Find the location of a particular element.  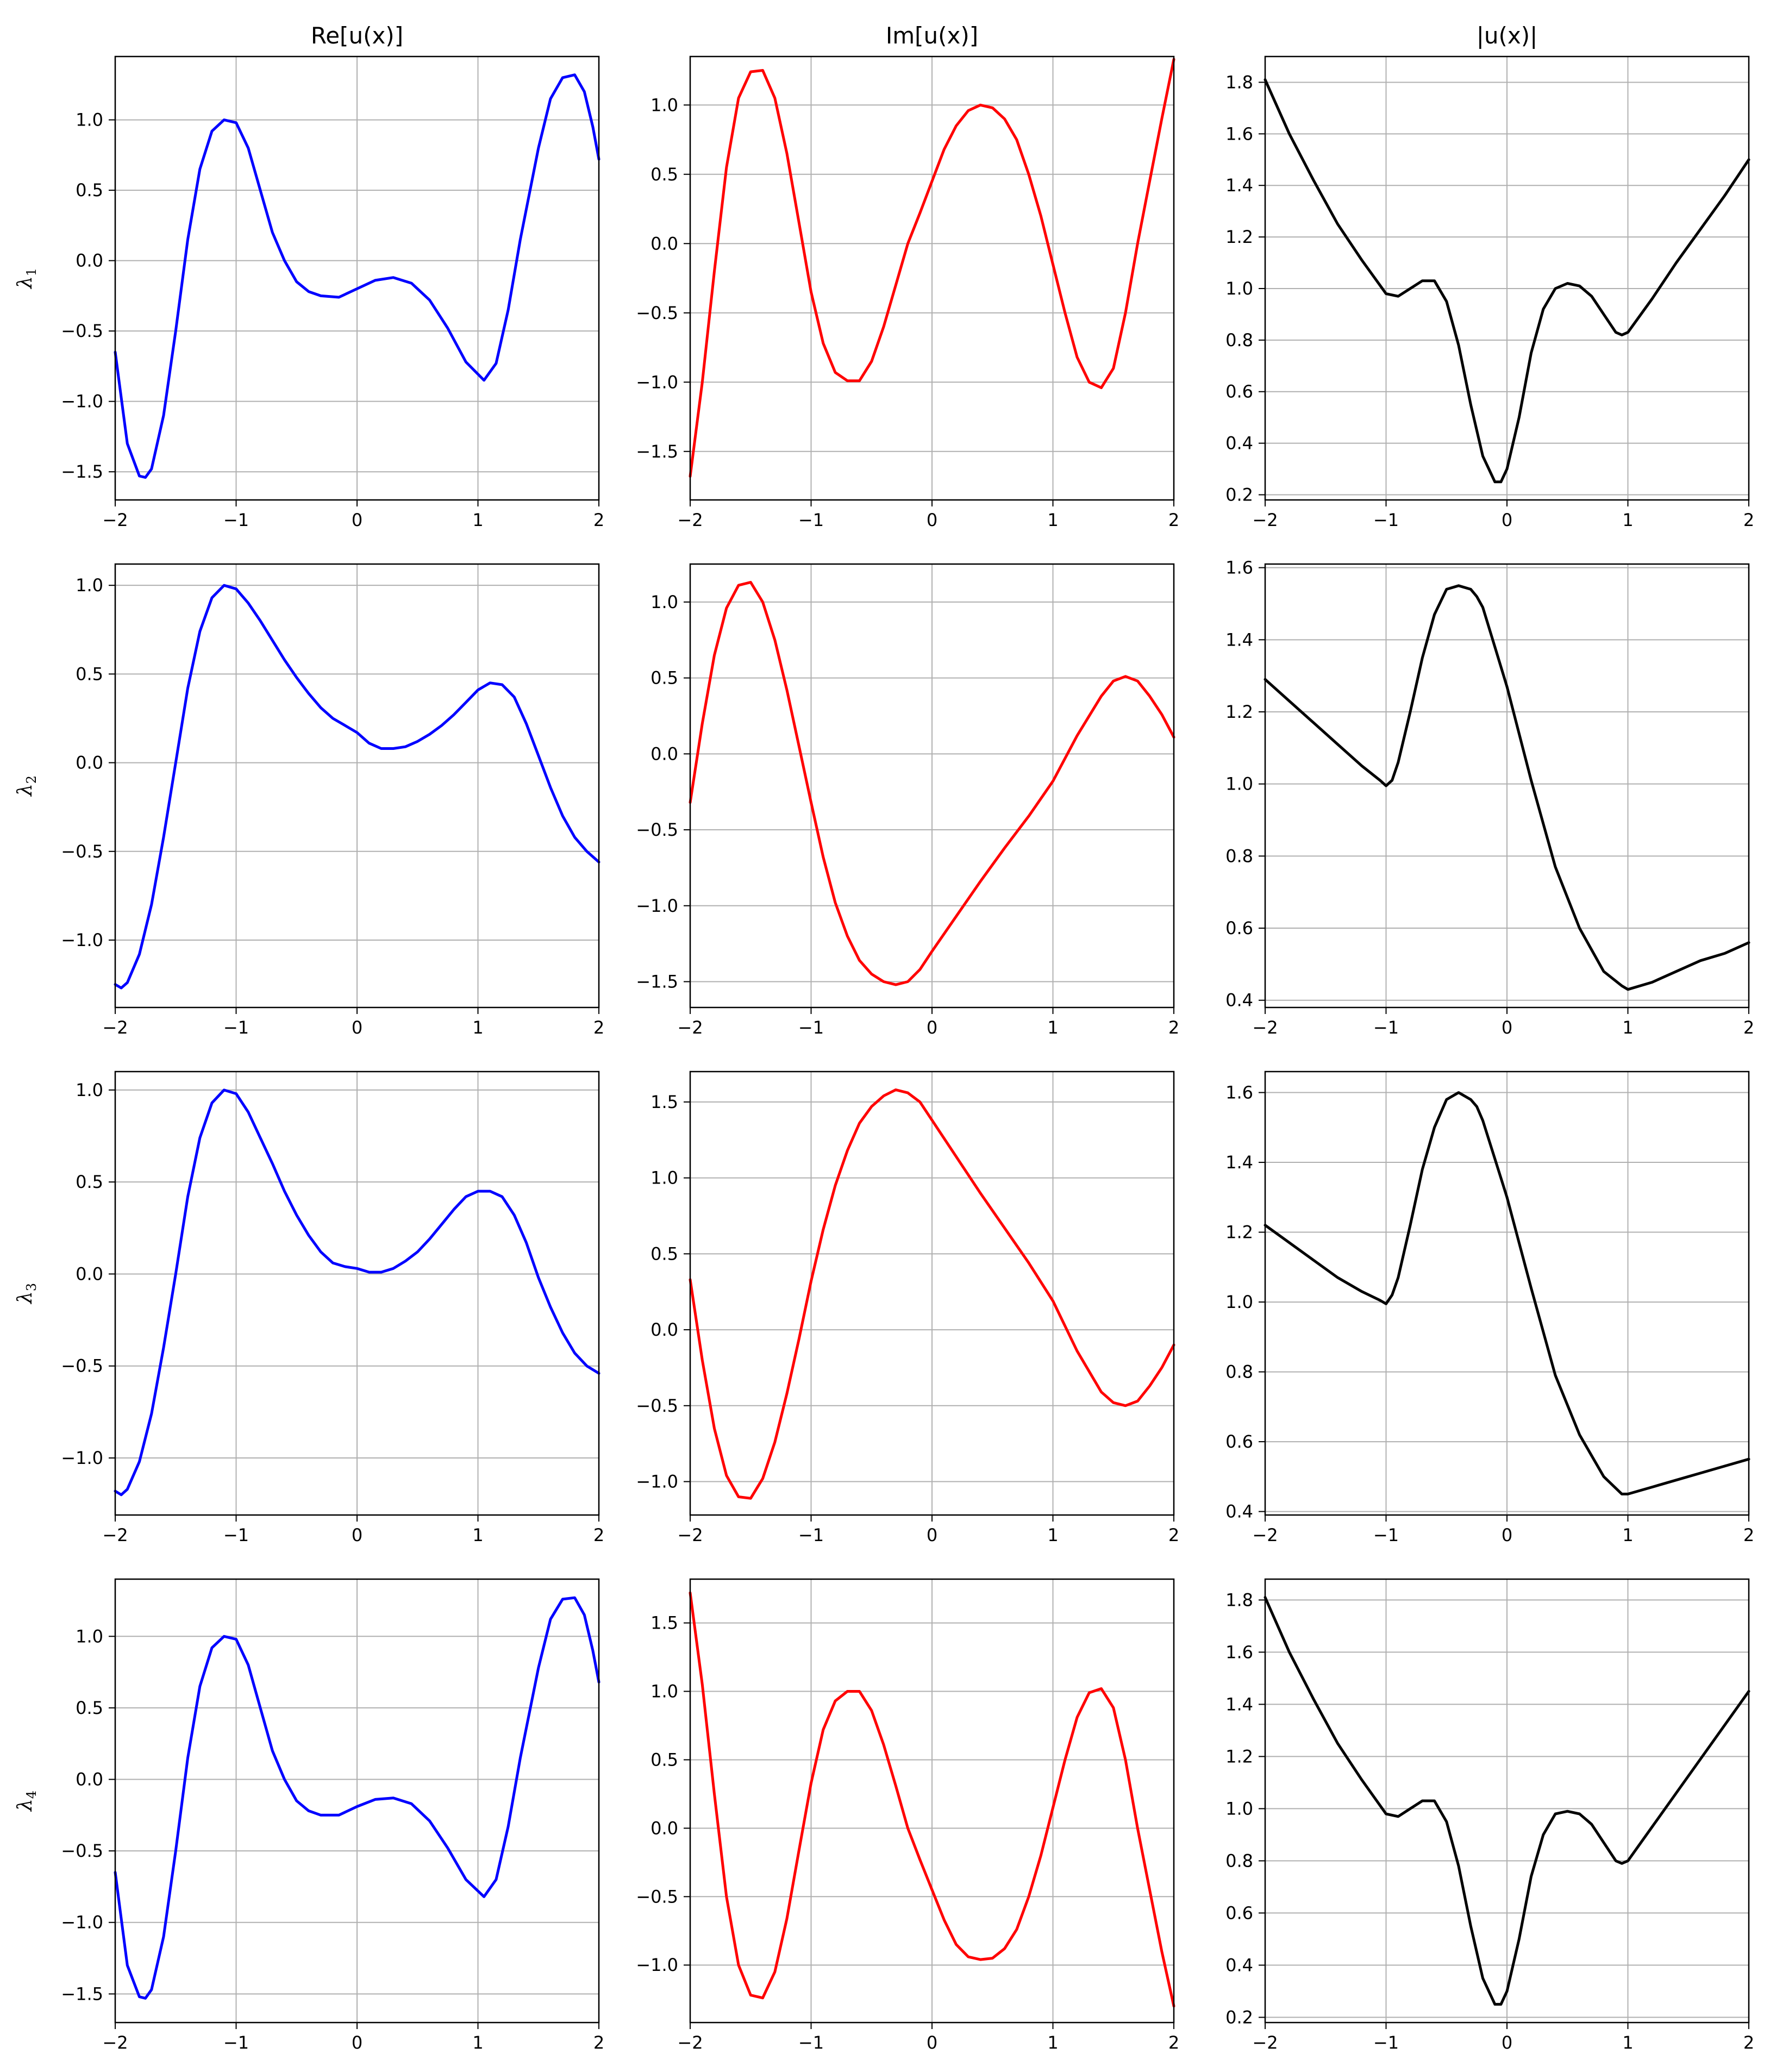

panel-r2-c1: −2 −1 0 1 2 −1.0 −0.5 0.0 0.5 1.0 is located at coordinates (332, 801).